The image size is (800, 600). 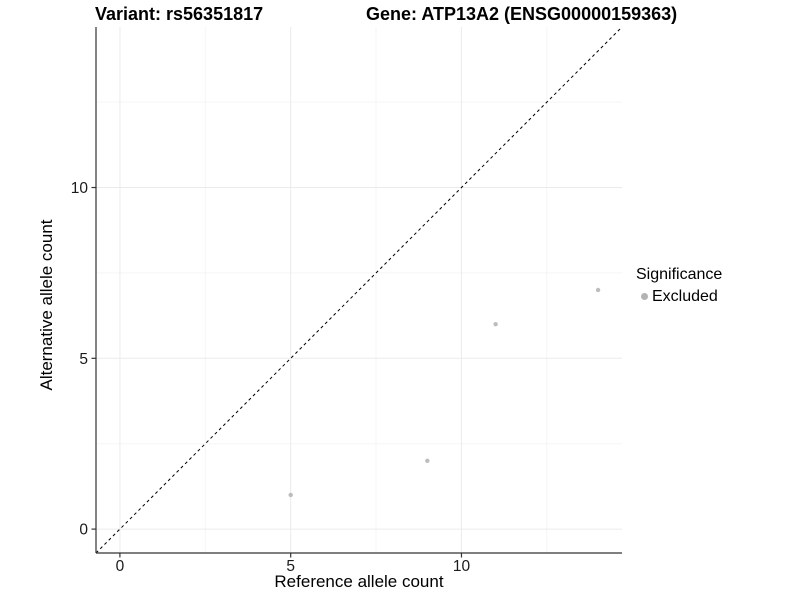 I want to click on x-axis-label: Reference allele count, so click(x=359, y=581).